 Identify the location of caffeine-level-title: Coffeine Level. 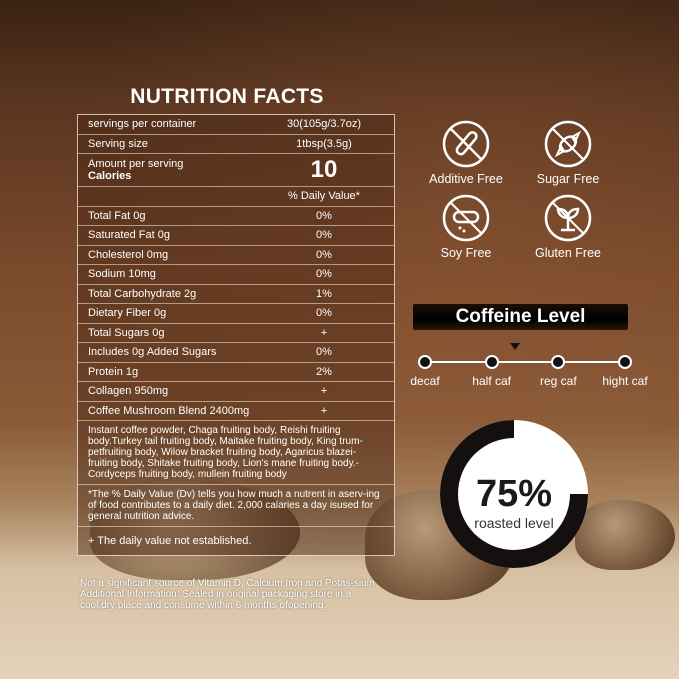
(520, 317).